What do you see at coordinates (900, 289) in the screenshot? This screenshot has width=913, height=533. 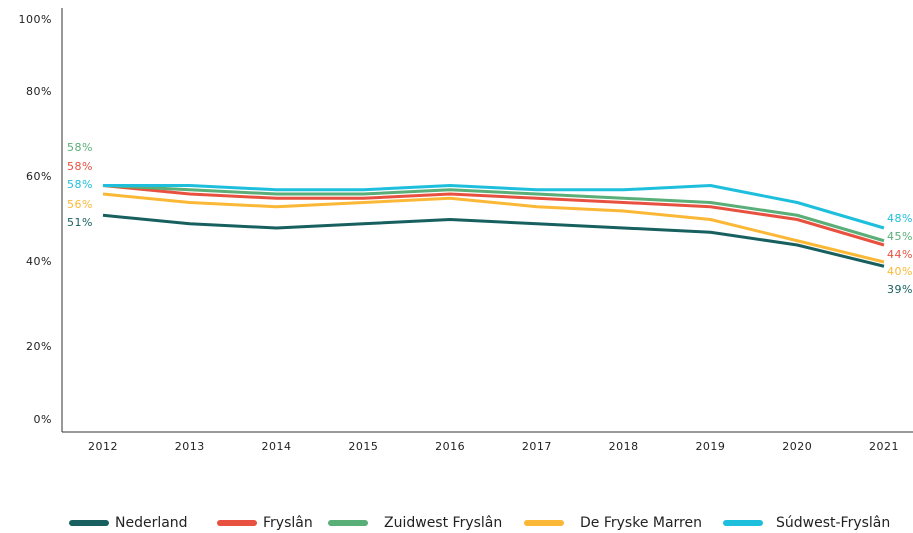 I see `data-label: 39%` at bounding box center [900, 289].